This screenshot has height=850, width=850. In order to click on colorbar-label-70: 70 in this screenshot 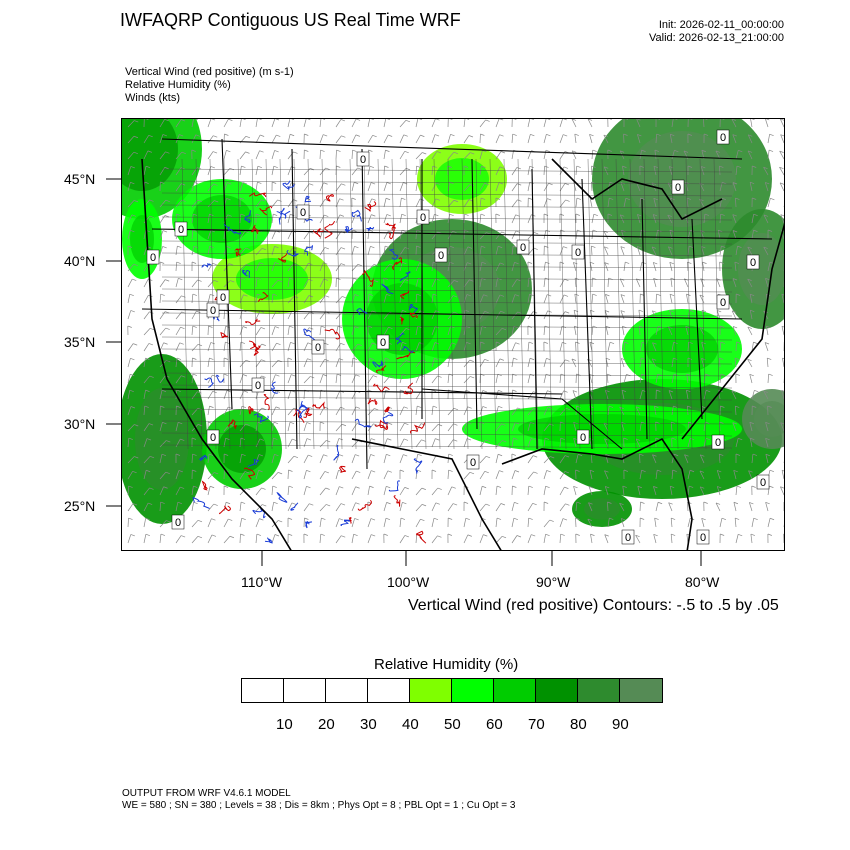, I will do `click(536, 724)`.